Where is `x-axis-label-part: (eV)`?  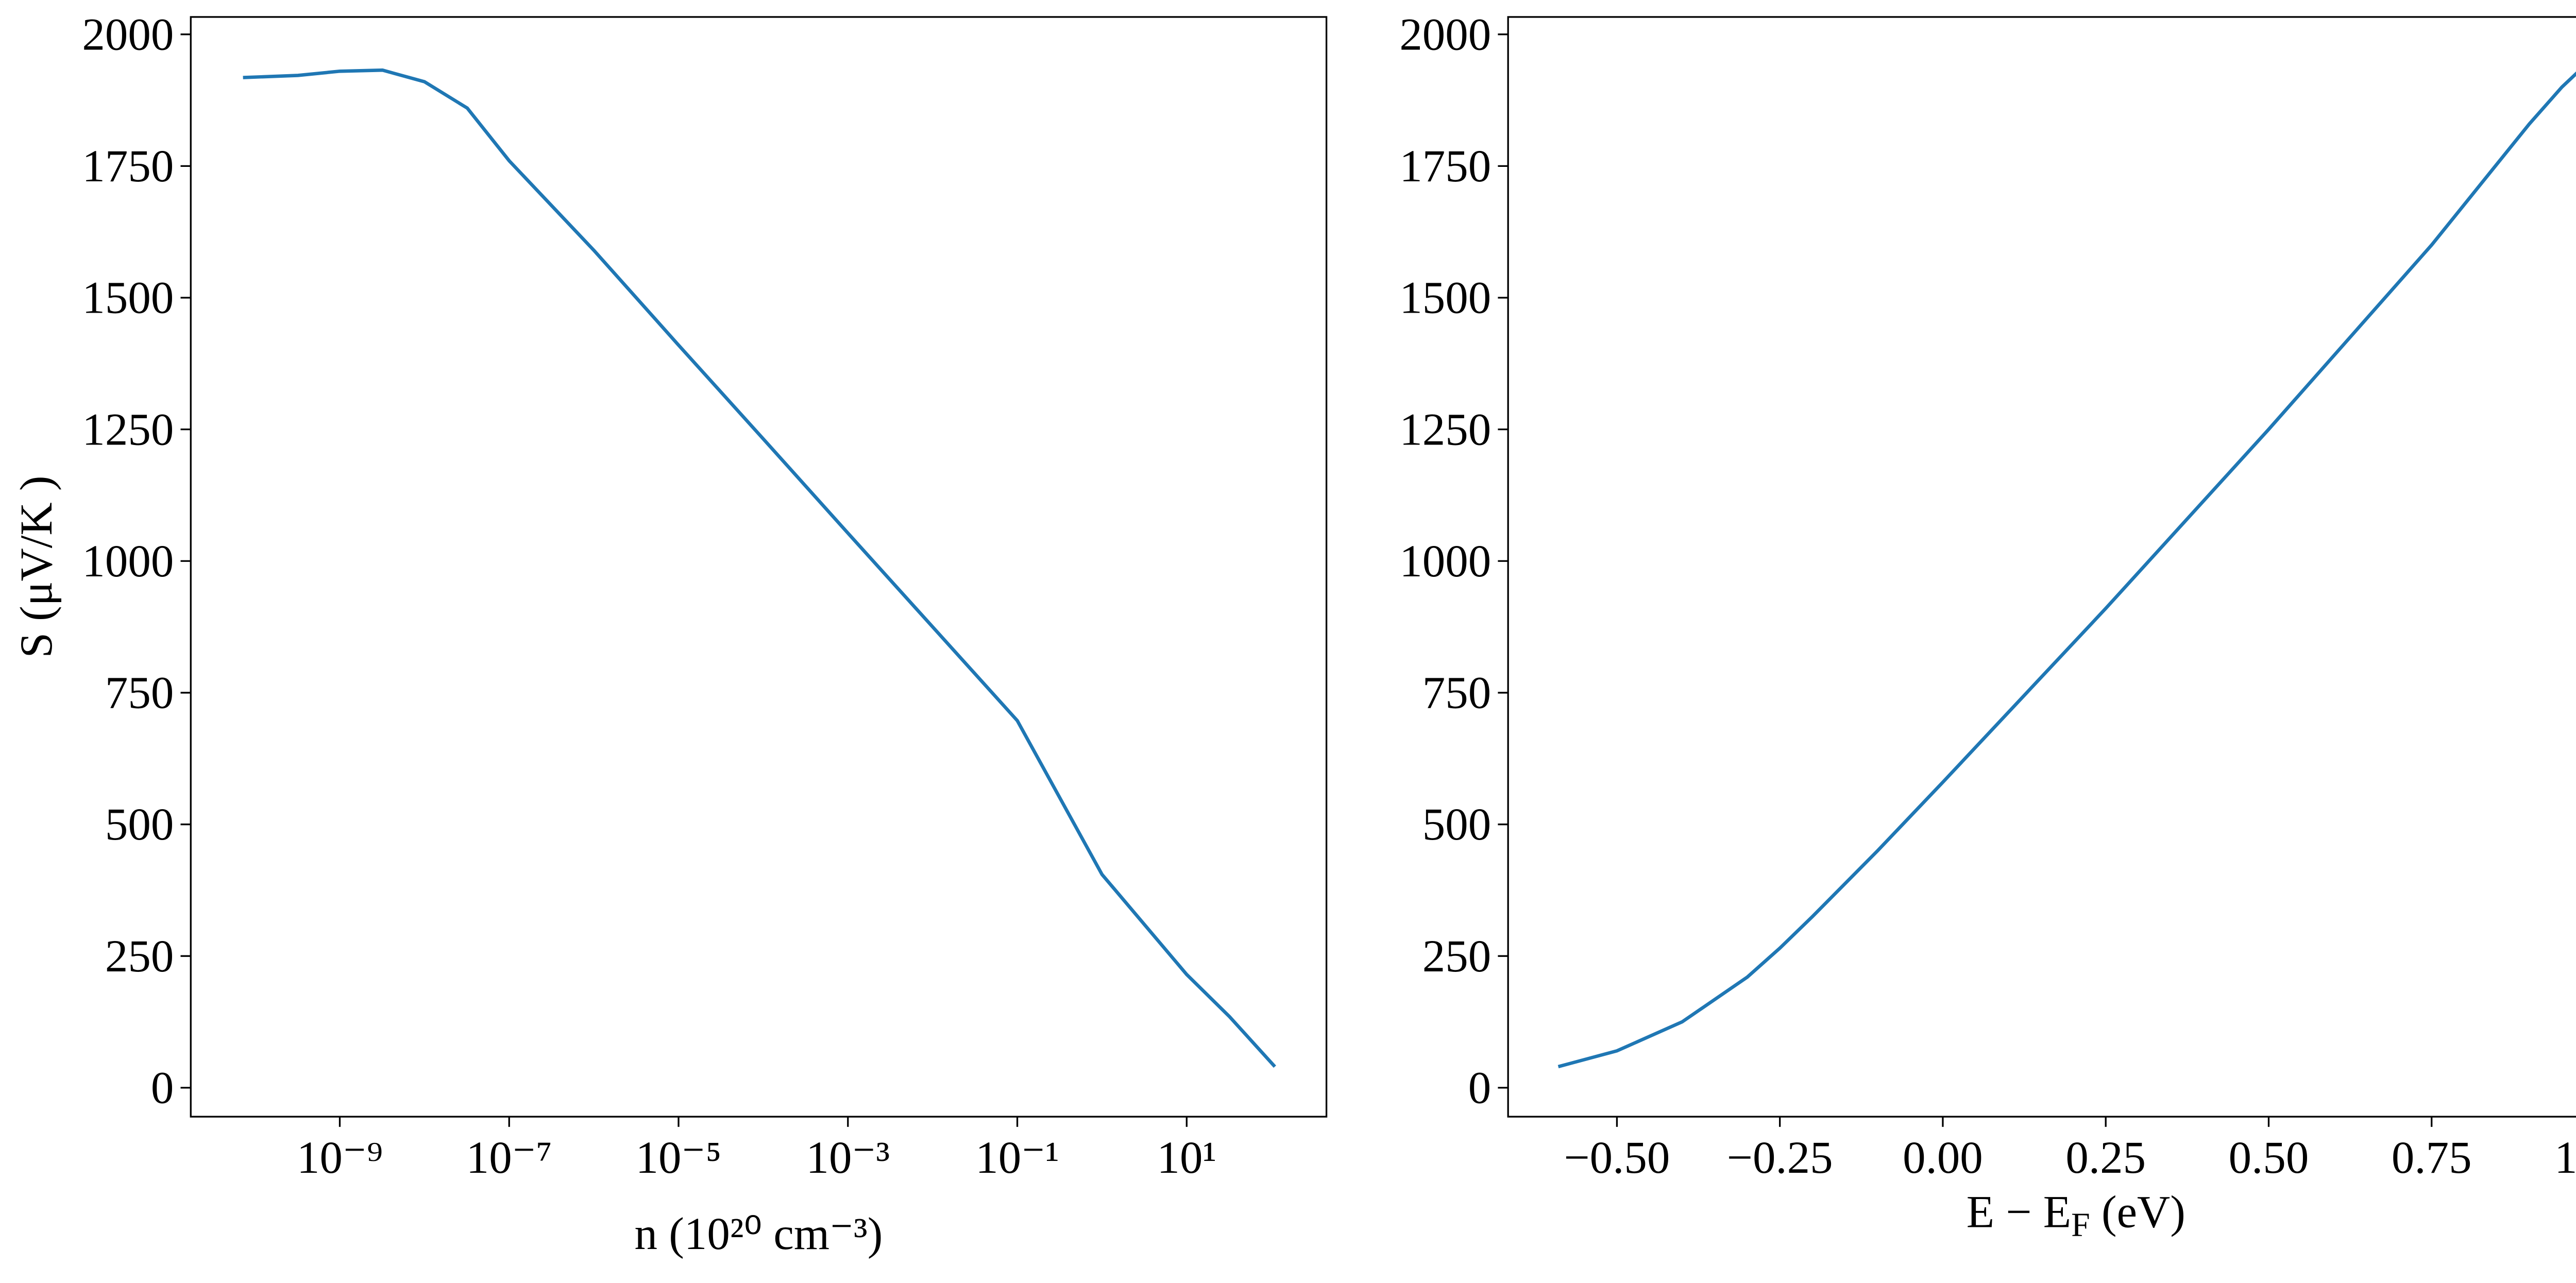
x-axis-label-part: (eV) is located at coordinates (2137, 1212).